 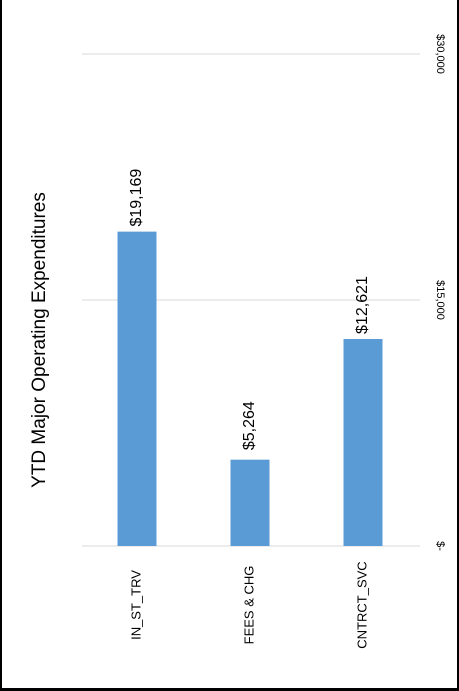 I want to click on chart-title: YTD Major Operating Expenditures, so click(x=39, y=340).